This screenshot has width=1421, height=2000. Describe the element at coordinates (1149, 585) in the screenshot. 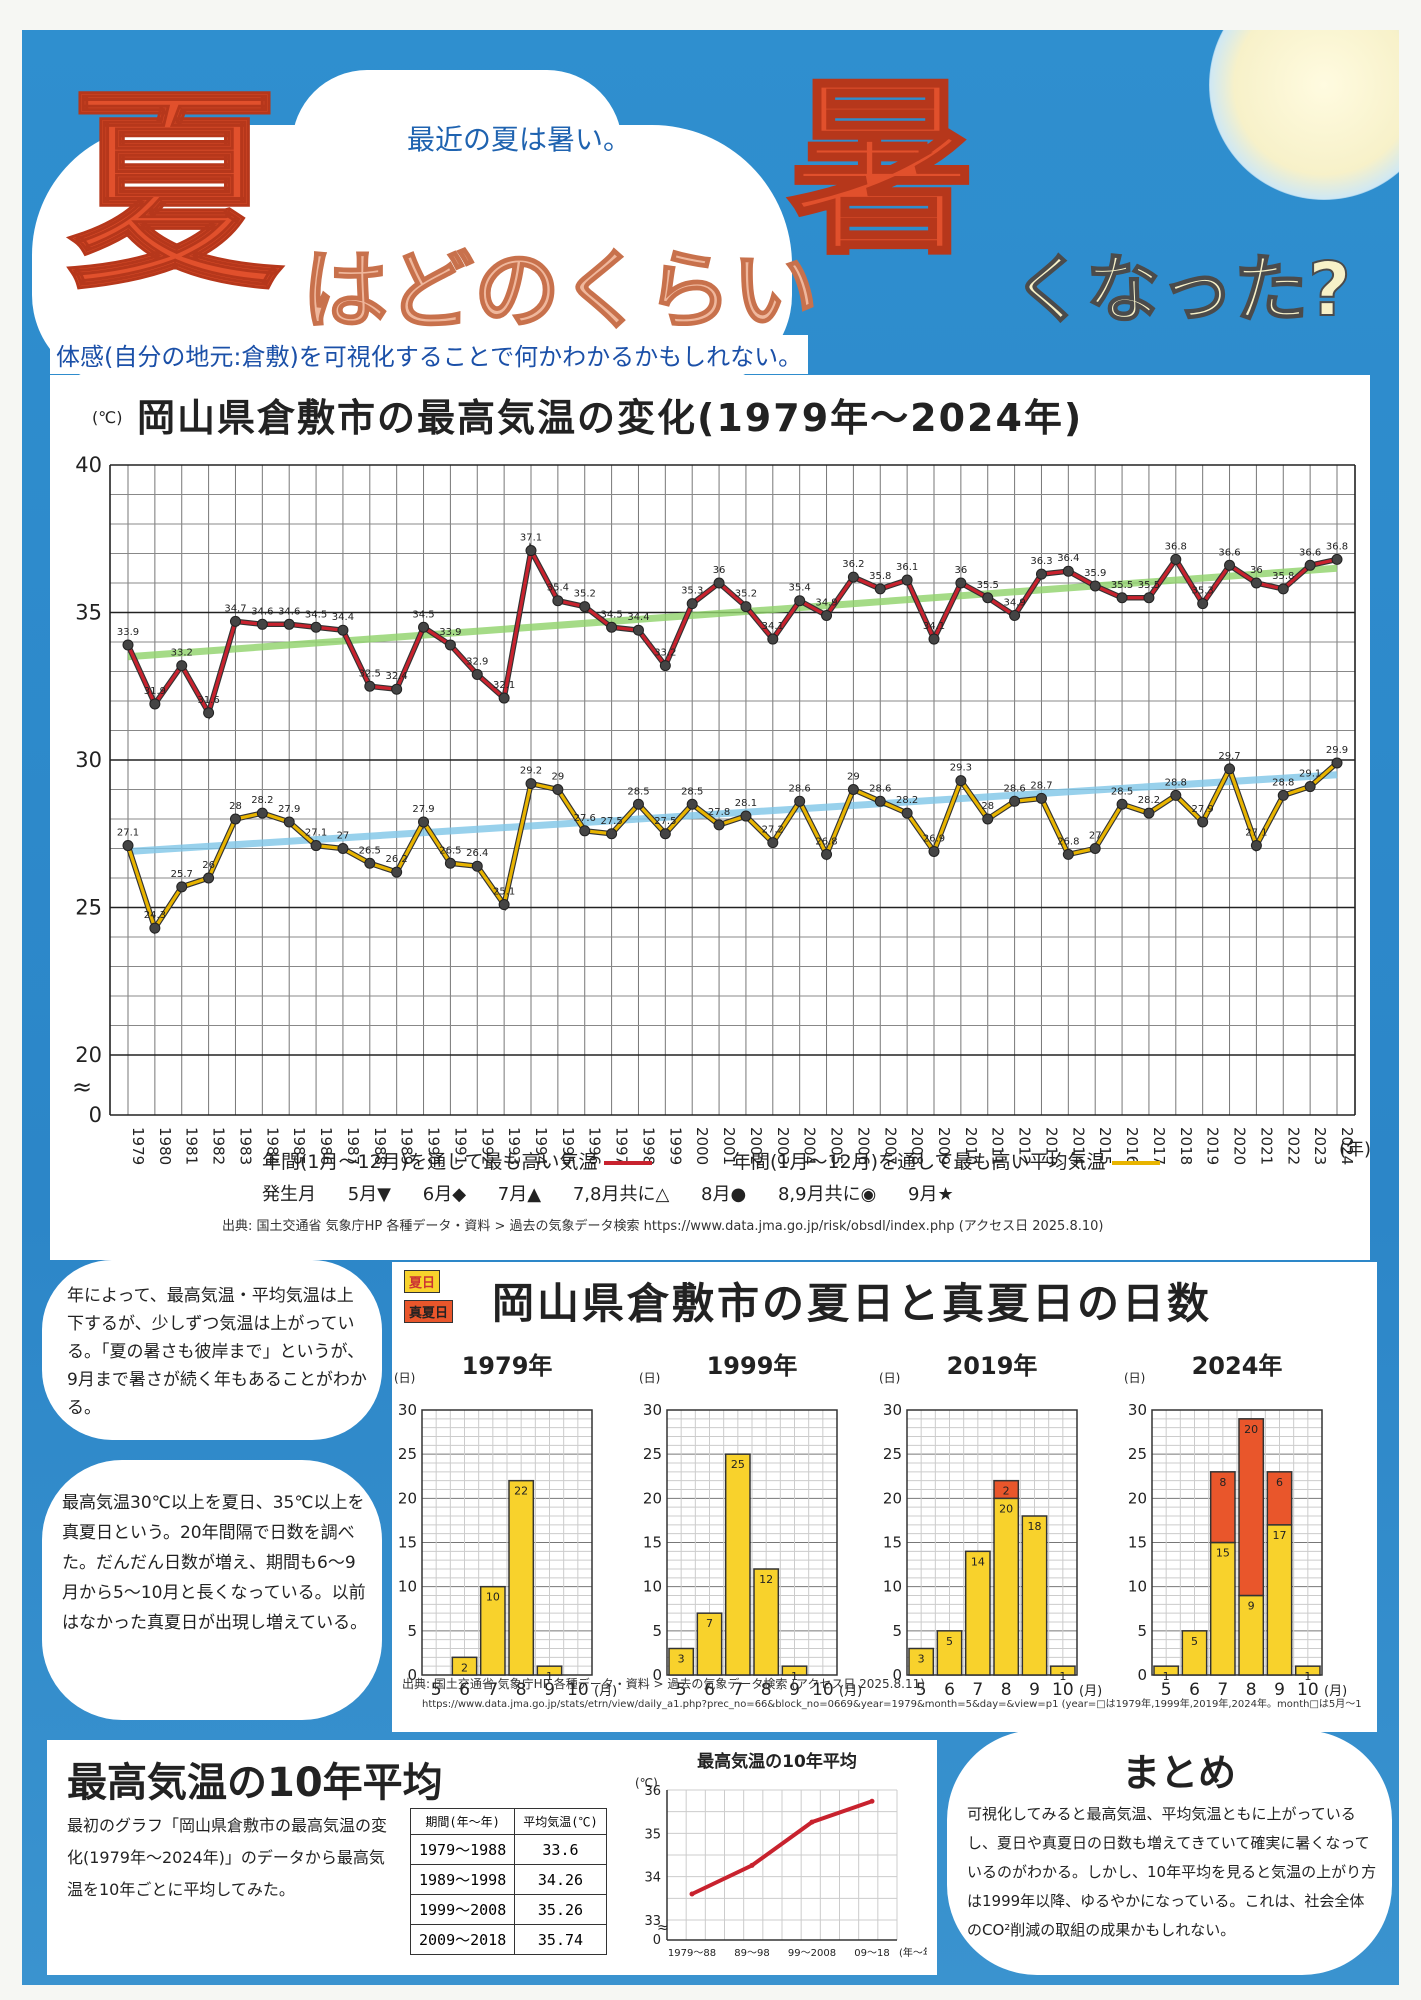

I see `data-label: 35.5` at that location.